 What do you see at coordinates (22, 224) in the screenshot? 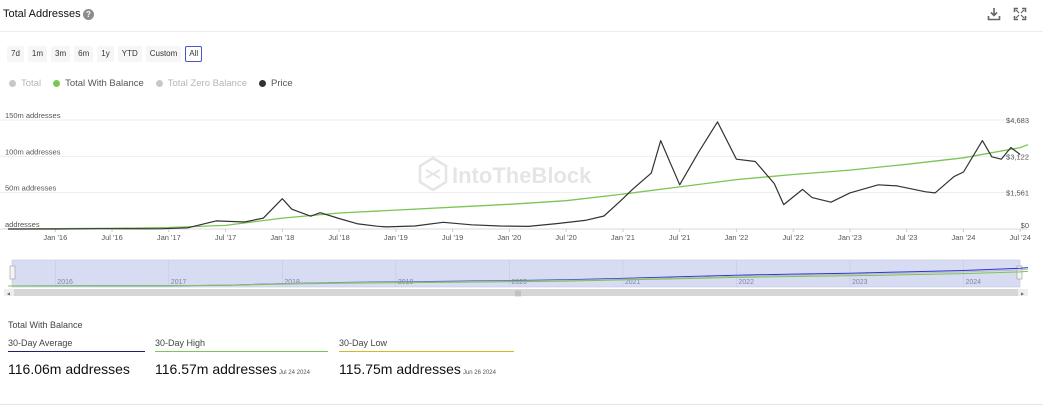
I see `y-left-tick-label: addresses` at bounding box center [22, 224].